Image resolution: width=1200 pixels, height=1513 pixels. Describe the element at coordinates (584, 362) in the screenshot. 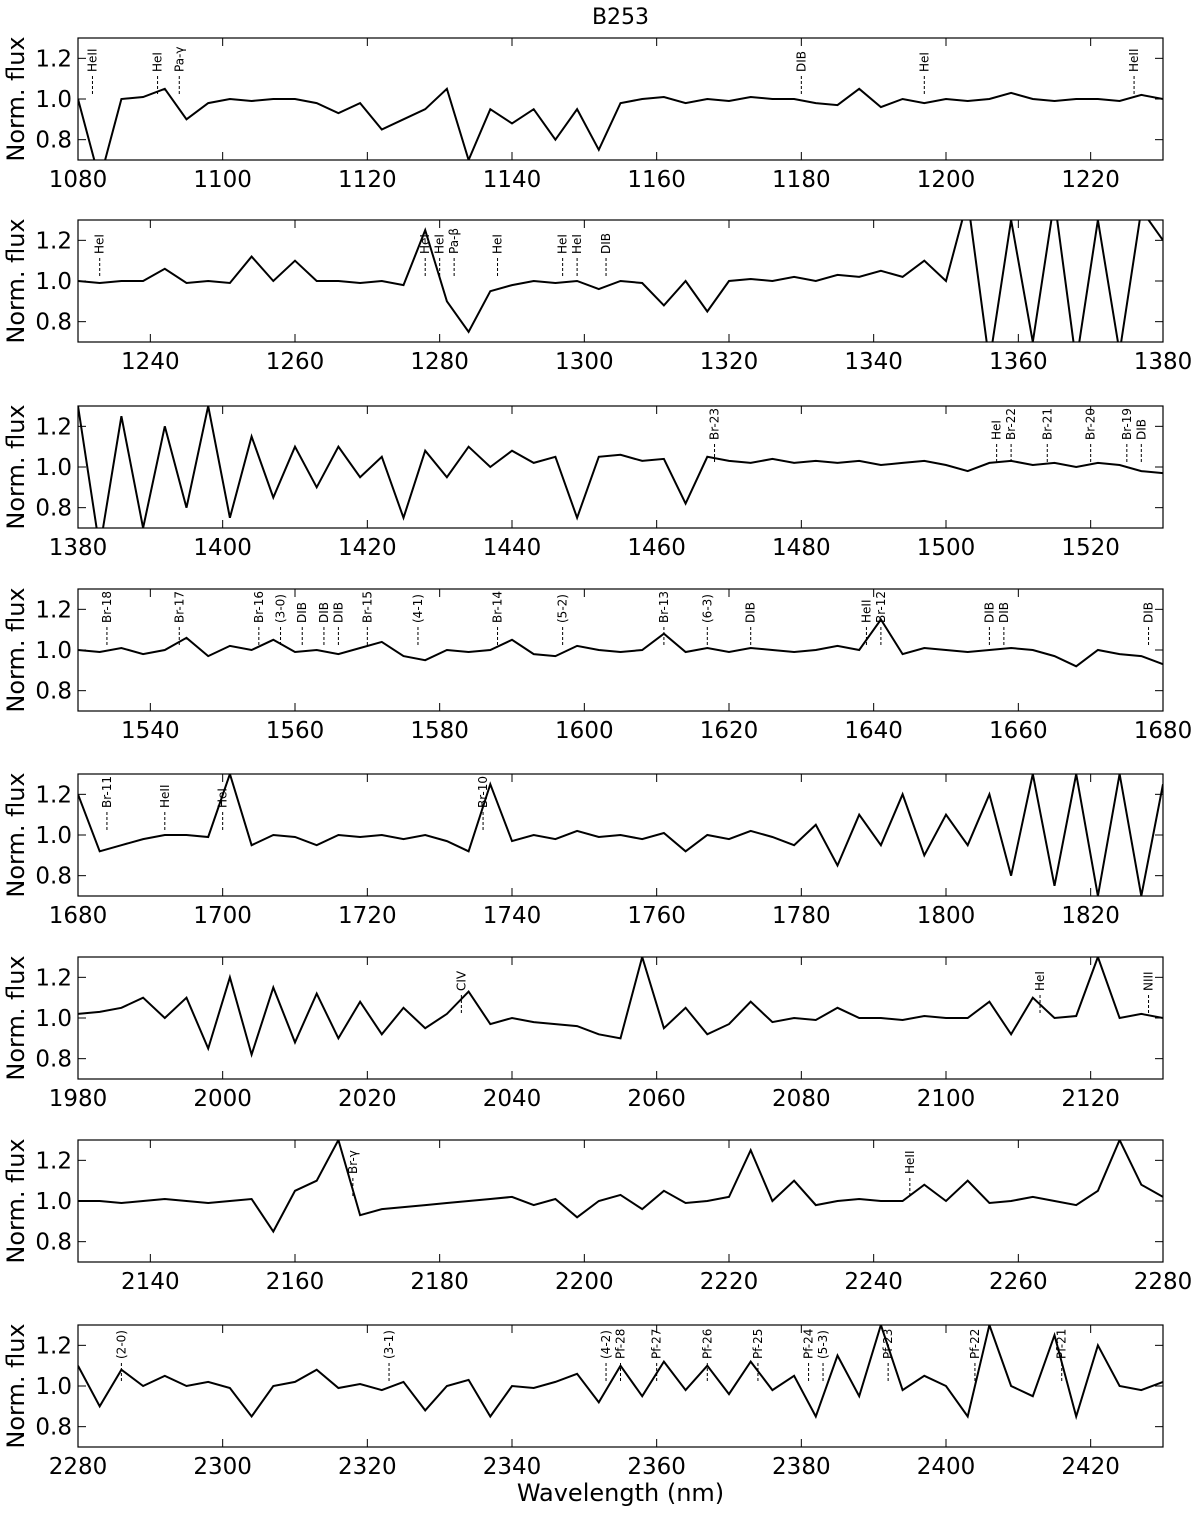

I see `x-tick-label: 1300` at that location.